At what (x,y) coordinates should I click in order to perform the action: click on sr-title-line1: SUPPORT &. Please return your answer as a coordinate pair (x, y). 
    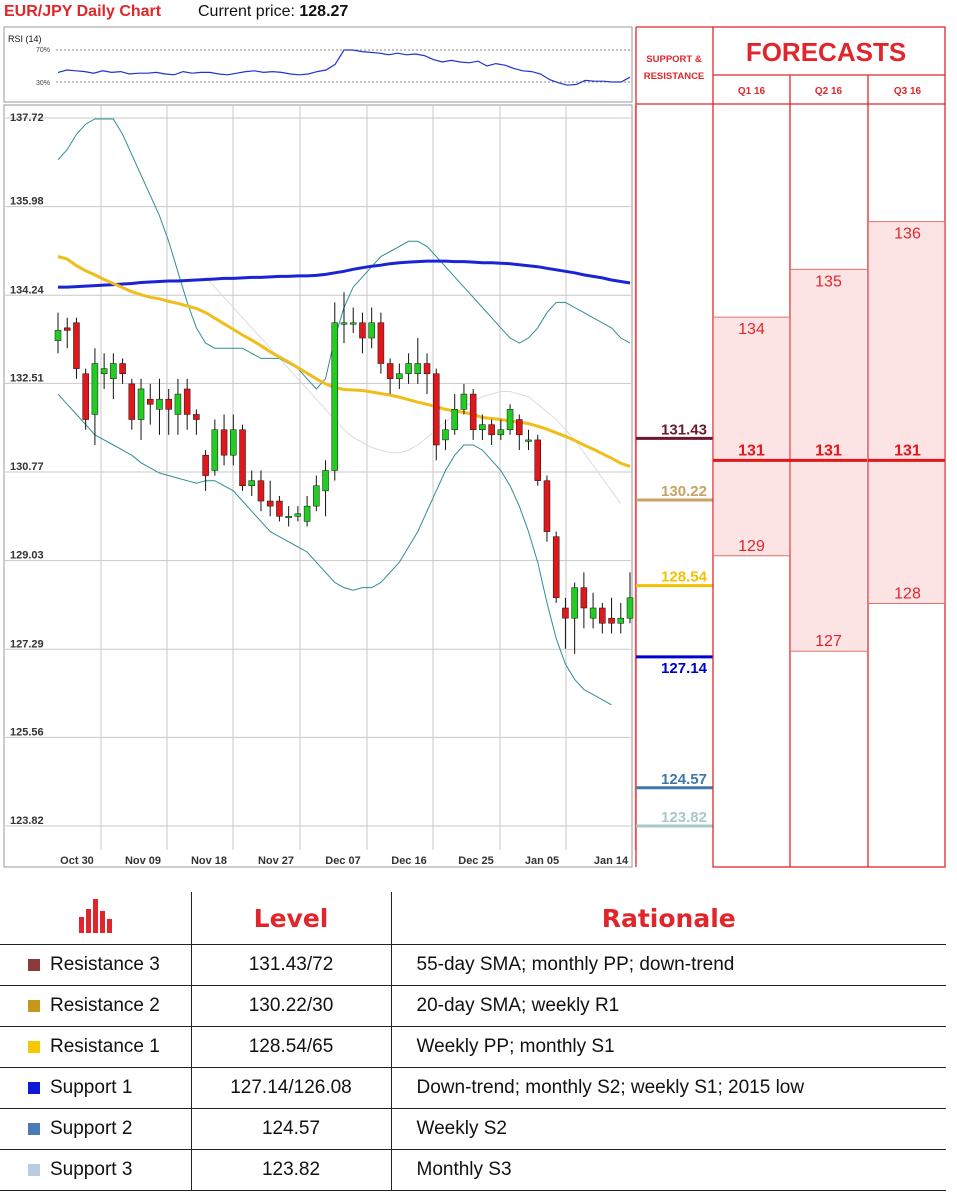
    Looking at the image, I should click on (674, 59).